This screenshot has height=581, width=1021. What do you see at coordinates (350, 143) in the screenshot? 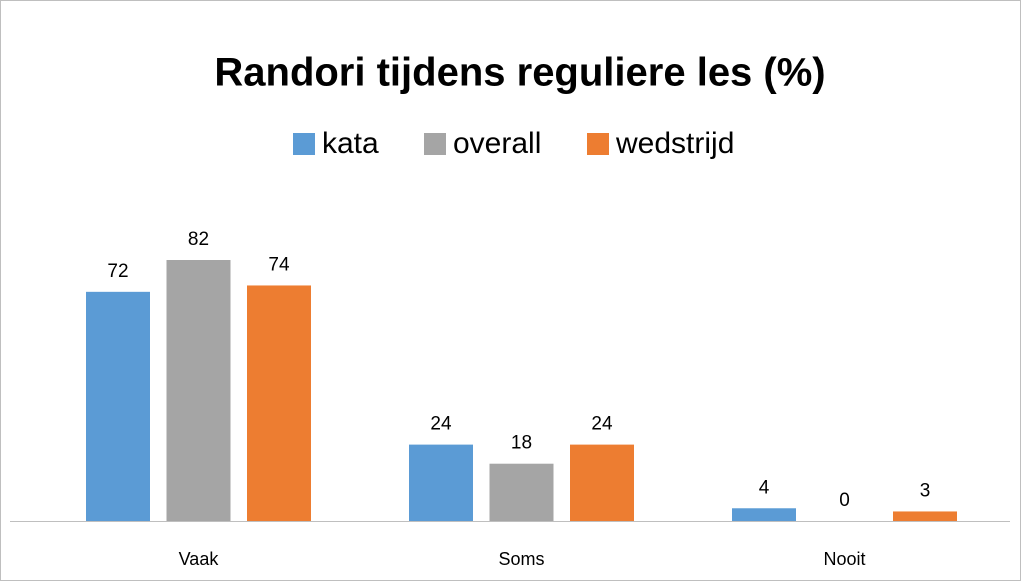
I see `legend-label: kata` at bounding box center [350, 143].